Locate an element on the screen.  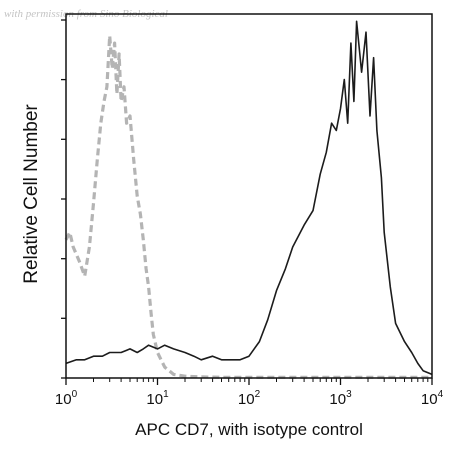
x-tick-label: 10¹ is located at coordinates (157, 398).